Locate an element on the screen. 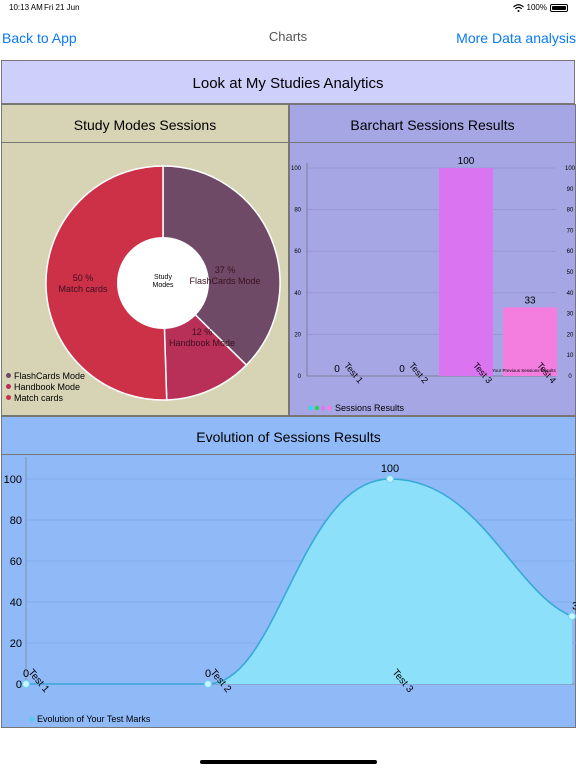 This screenshot has height=768, width=576. barchart-header: Barchart Sessions Results is located at coordinates (432, 124).